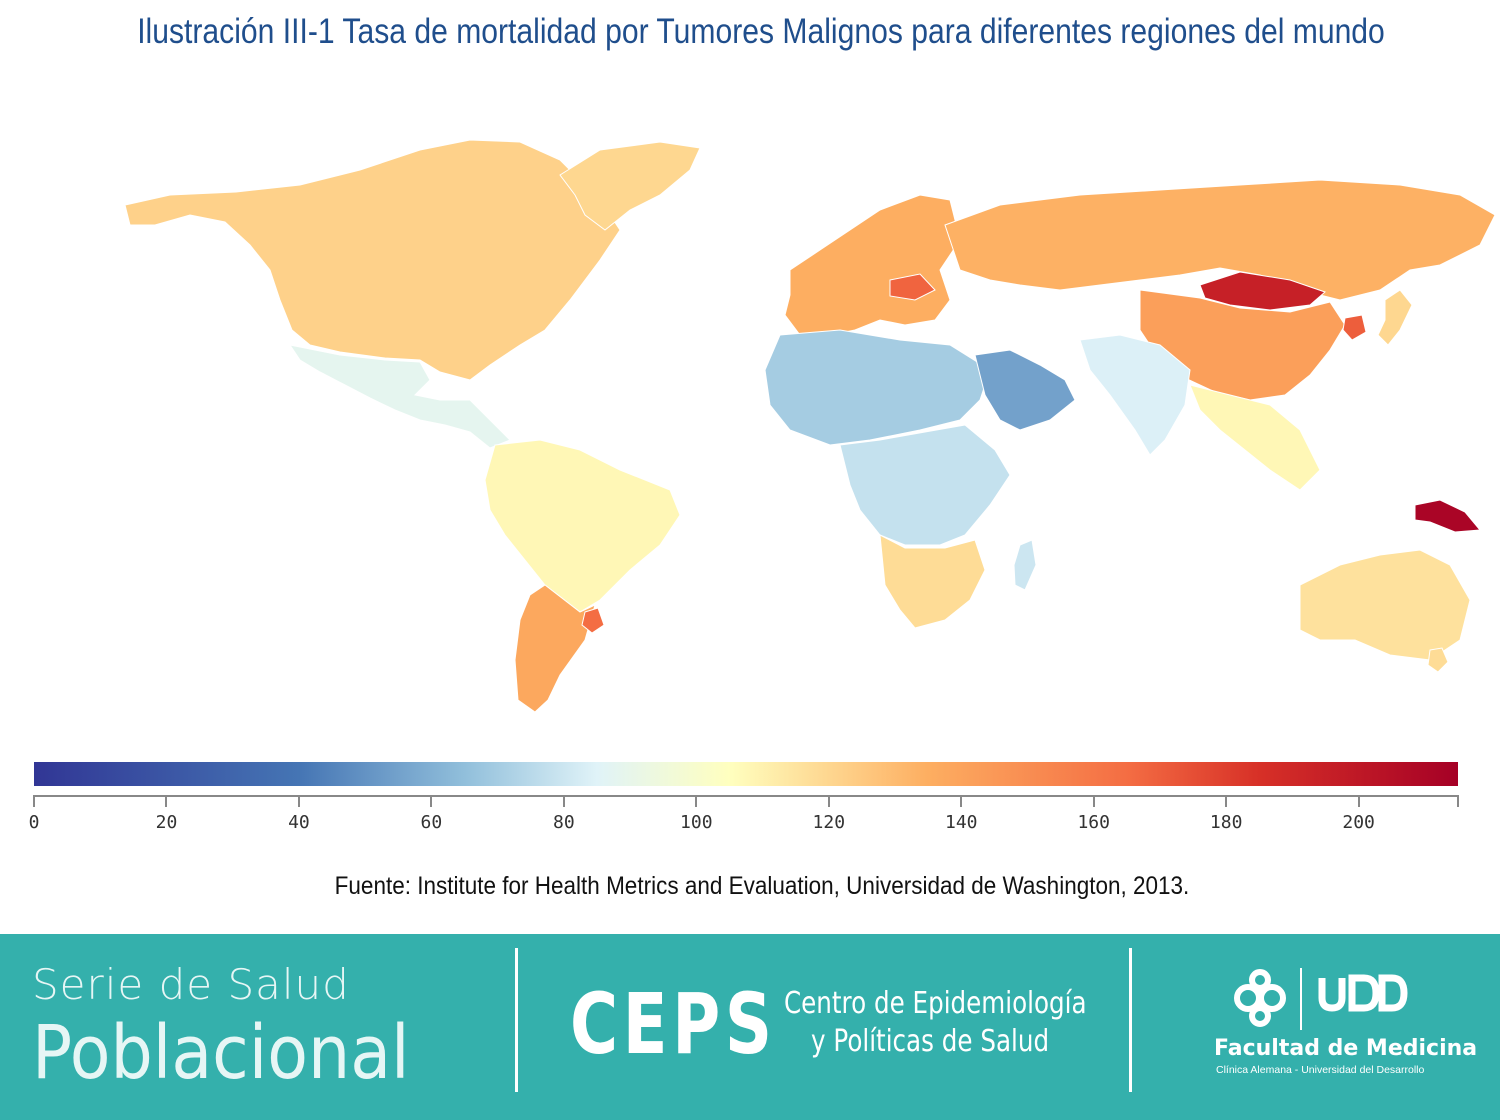 The height and width of the screenshot is (1120, 1500). Describe the element at coordinates (673, 1024) in the screenshot. I see `ceps-logo: CEPS` at that location.